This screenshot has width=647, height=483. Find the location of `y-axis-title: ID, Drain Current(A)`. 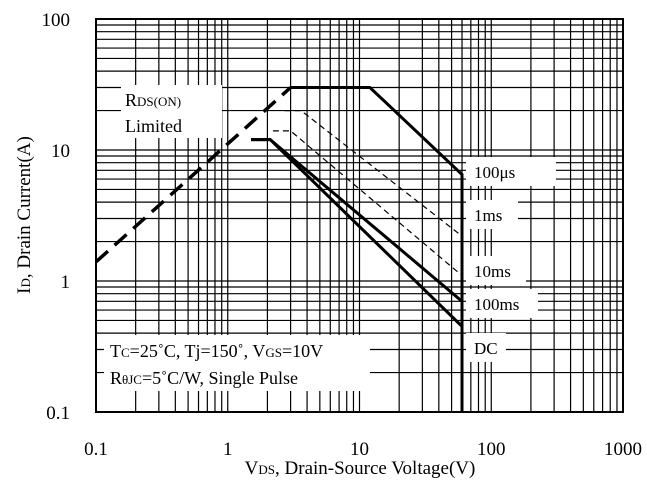

y-axis-title: ID, Drain Current(A) is located at coordinates (24, 215).